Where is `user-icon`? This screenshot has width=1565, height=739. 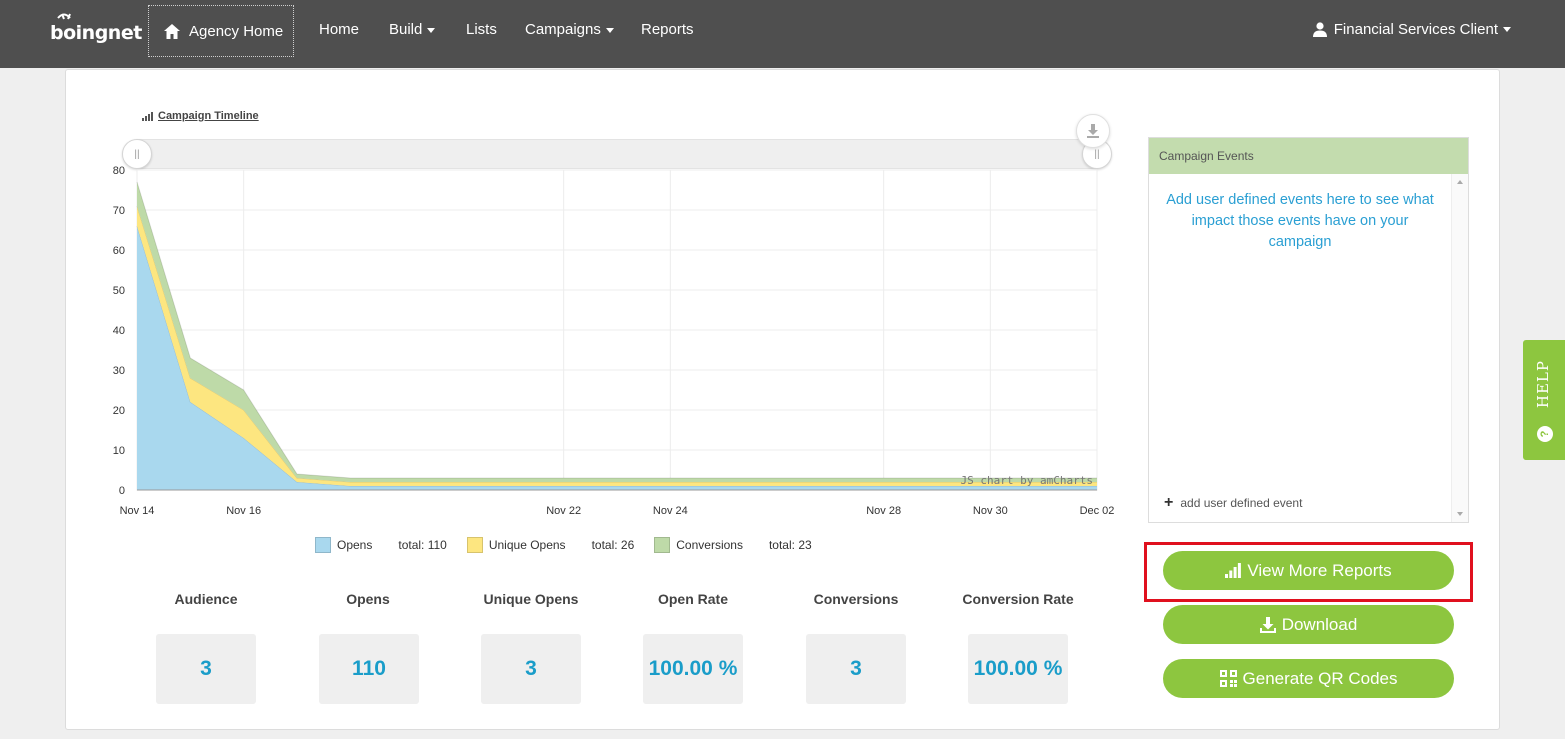
user-icon is located at coordinates (1319, 29).